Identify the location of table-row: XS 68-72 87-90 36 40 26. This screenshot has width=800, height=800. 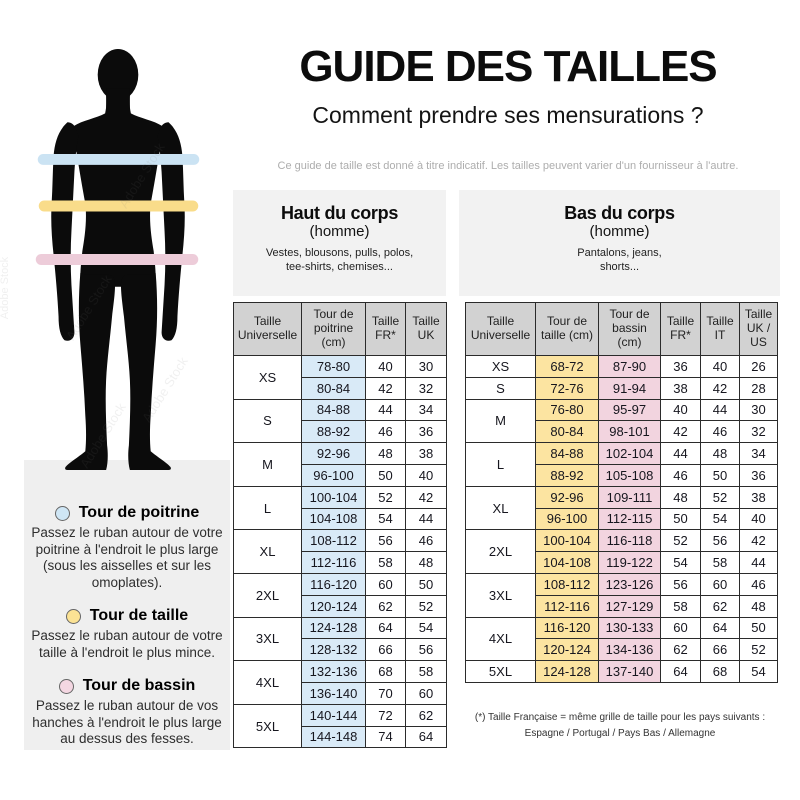
(621, 366).